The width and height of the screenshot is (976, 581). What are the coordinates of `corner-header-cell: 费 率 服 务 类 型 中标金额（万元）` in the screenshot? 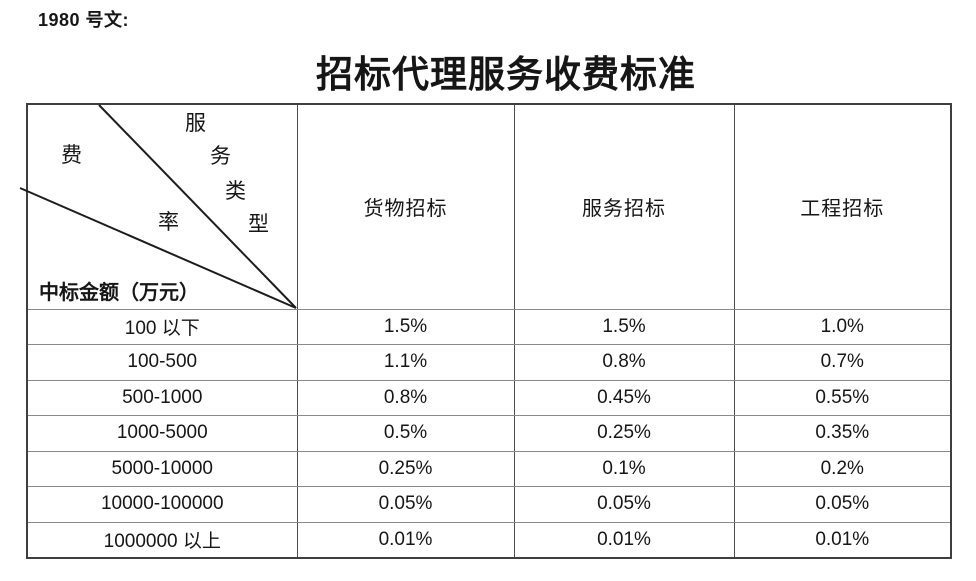 It's located at (158, 206).